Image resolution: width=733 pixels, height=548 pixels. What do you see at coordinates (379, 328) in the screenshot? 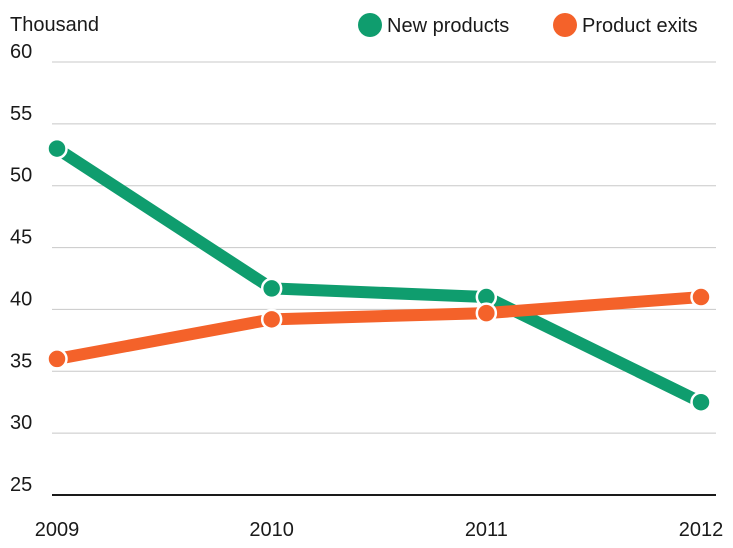
I see `series-line-product-exits` at bounding box center [379, 328].